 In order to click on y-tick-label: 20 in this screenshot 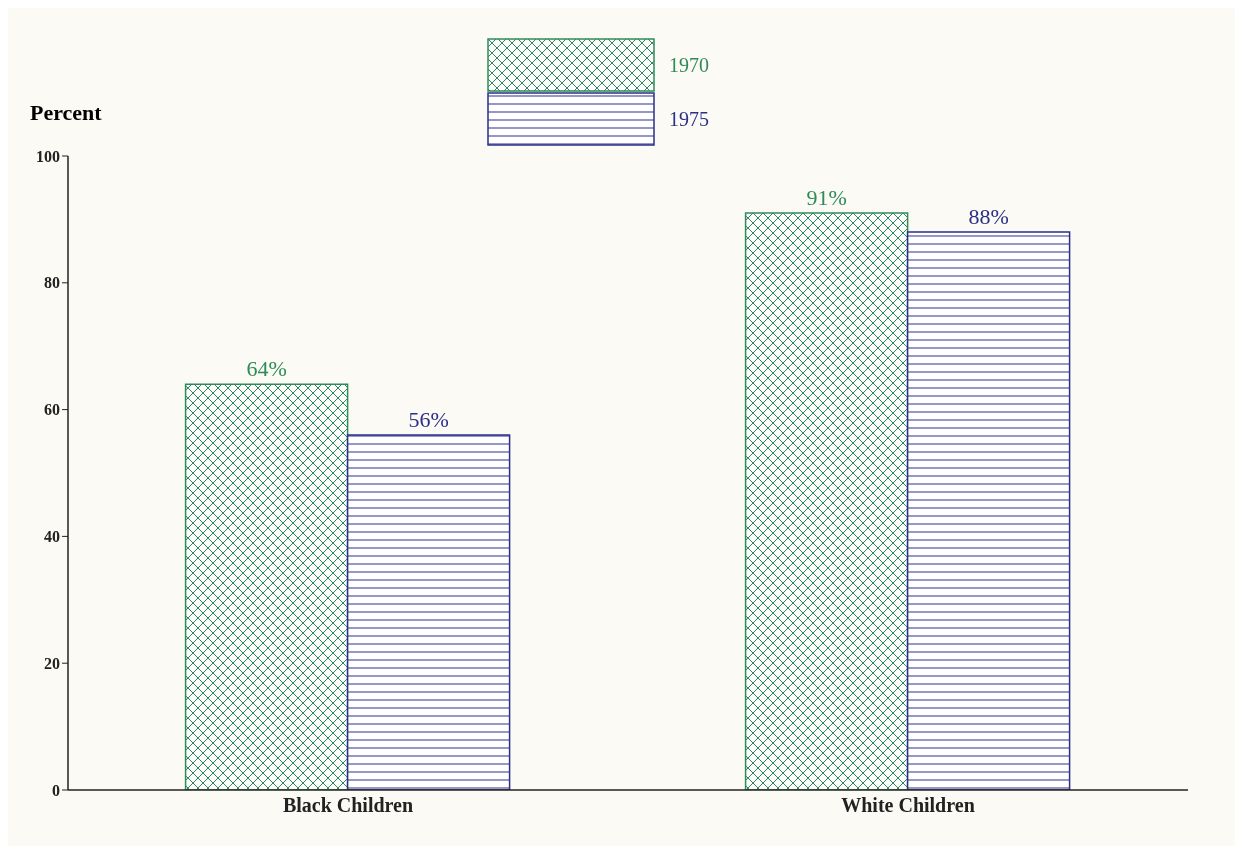, I will do `click(52, 663)`.